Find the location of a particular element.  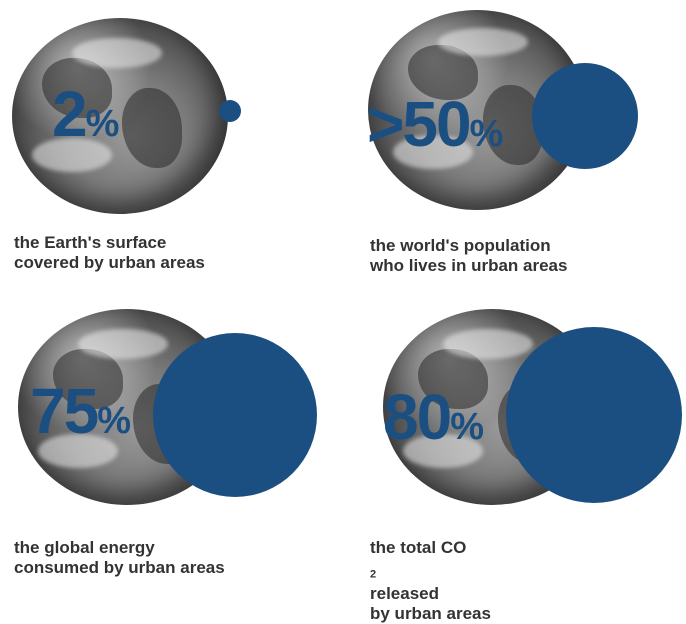

stat-value: 80% is located at coordinates (433, 417).